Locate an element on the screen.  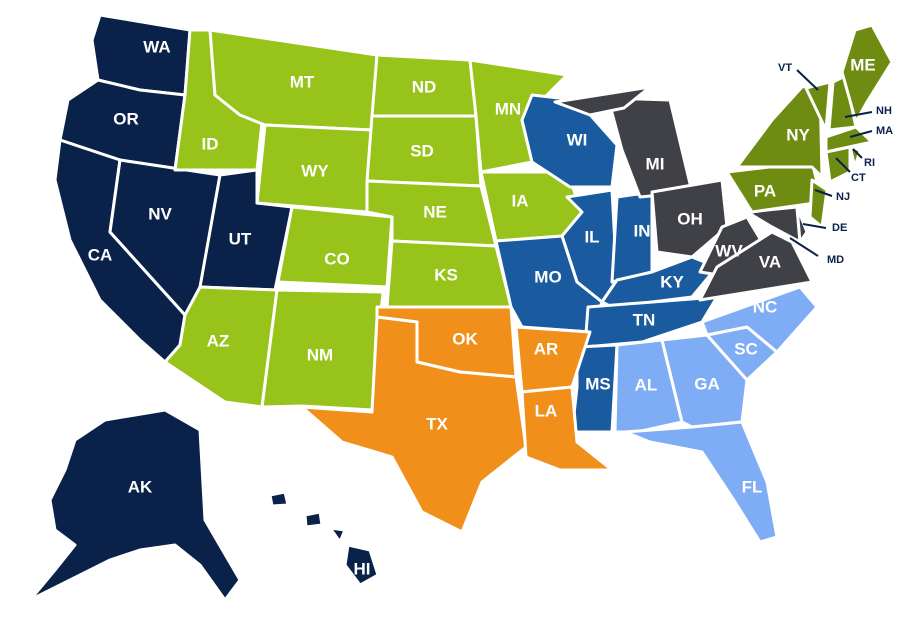
state-label: WV is located at coordinates (729, 250).